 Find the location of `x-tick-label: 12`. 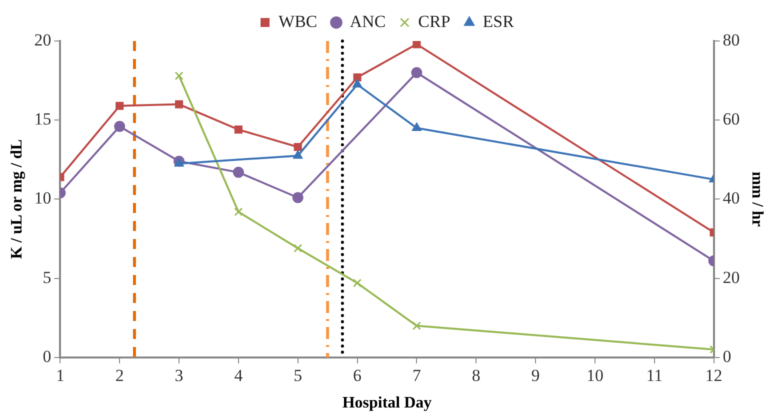

x-tick-label: 12 is located at coordinates (713, 376).